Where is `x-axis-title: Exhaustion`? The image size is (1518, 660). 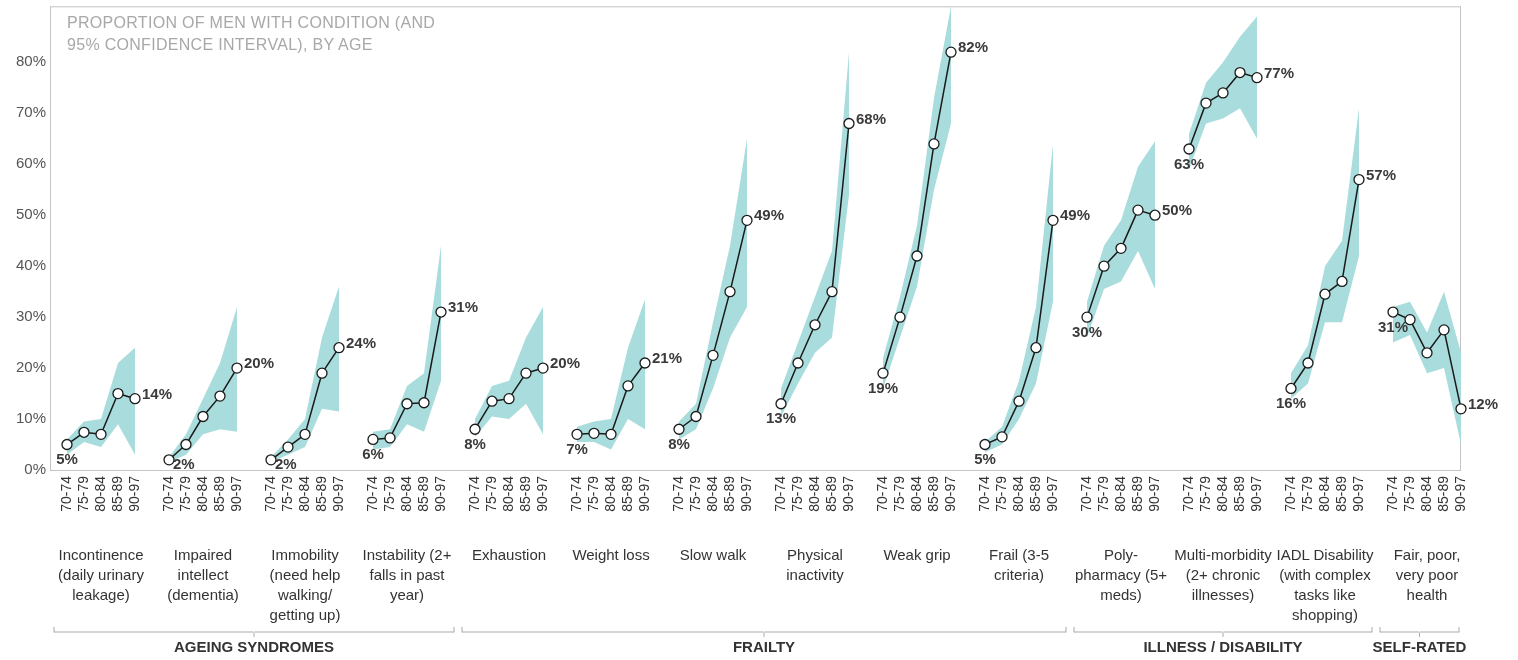
x-axis-title: Exhaustion is located at coordinates (509, 554).